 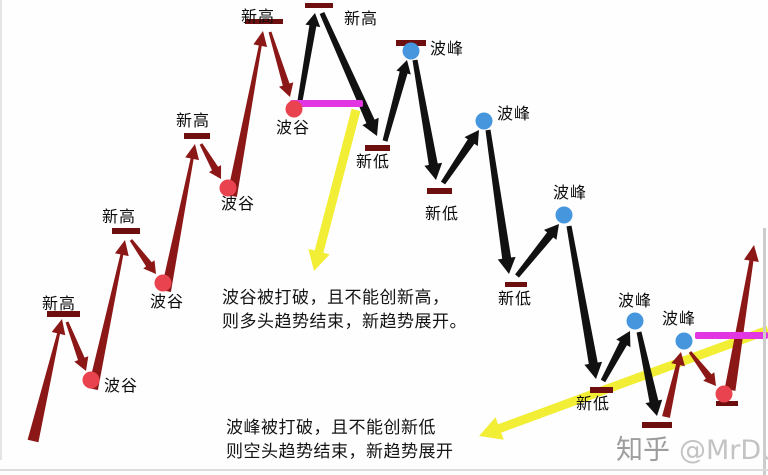 What do you see at coordinates (723, 450) in the screenshot?
I see `watermark-author-handle: @MrDu` at bounding box center [723, 450].